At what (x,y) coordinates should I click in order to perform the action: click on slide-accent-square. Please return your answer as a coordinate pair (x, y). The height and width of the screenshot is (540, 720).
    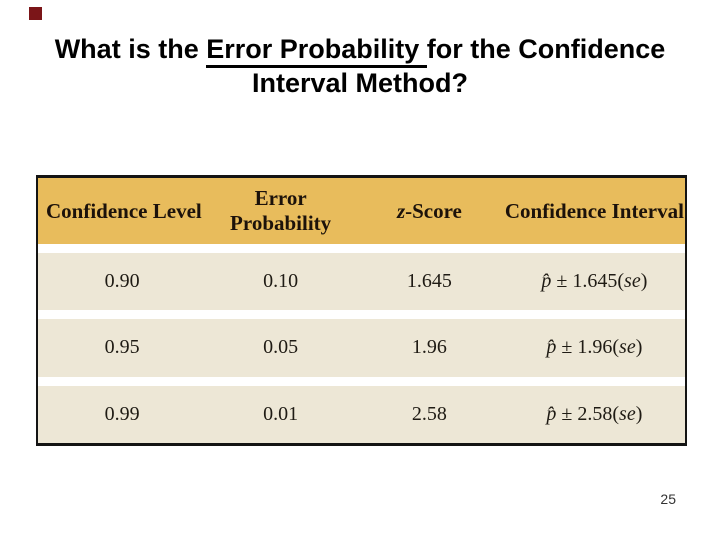
    Looking at the image, I should click on (35, 13).